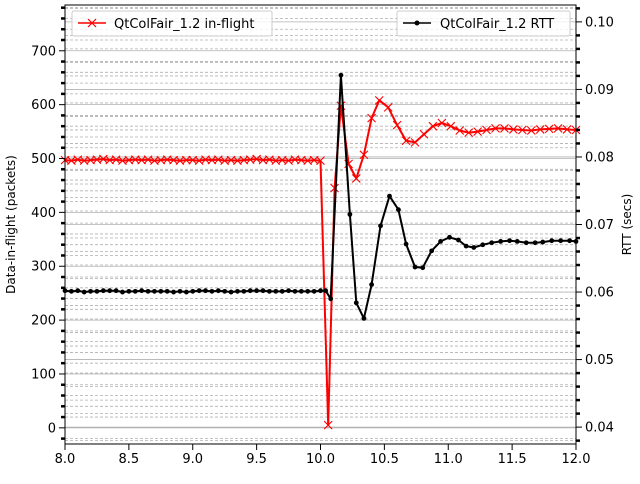  I want to click on left-tick-label: 100, so click(43, 374).